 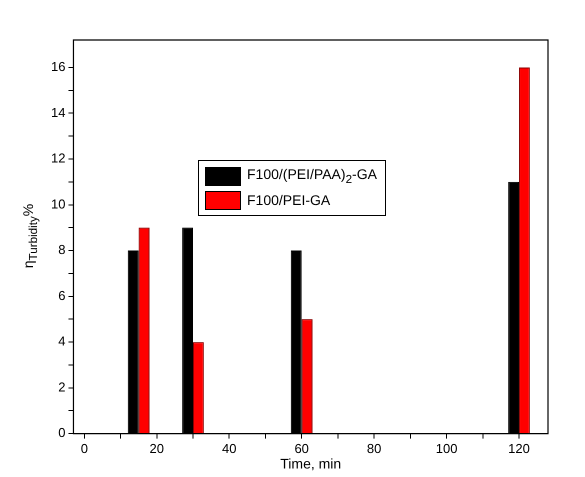 I want to click on x-axis-title: Time, min, so click(x=311, y=463).